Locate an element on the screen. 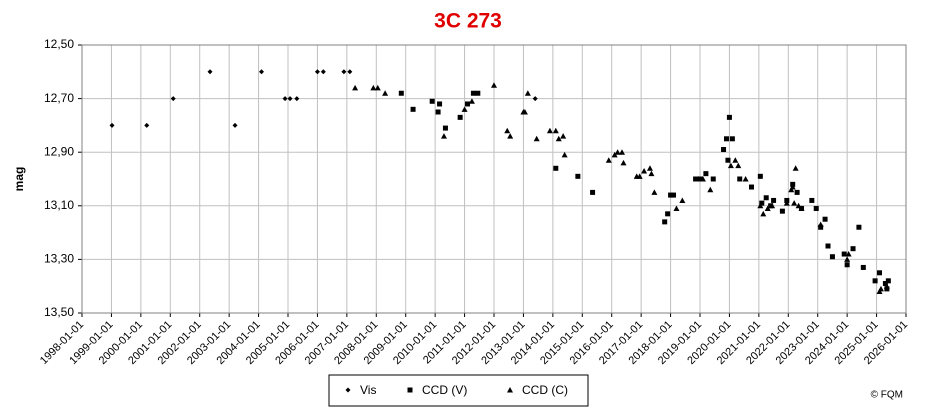 The height and width of the screenshot is (415, 931). legend-box is located at coordinates (458, 390).